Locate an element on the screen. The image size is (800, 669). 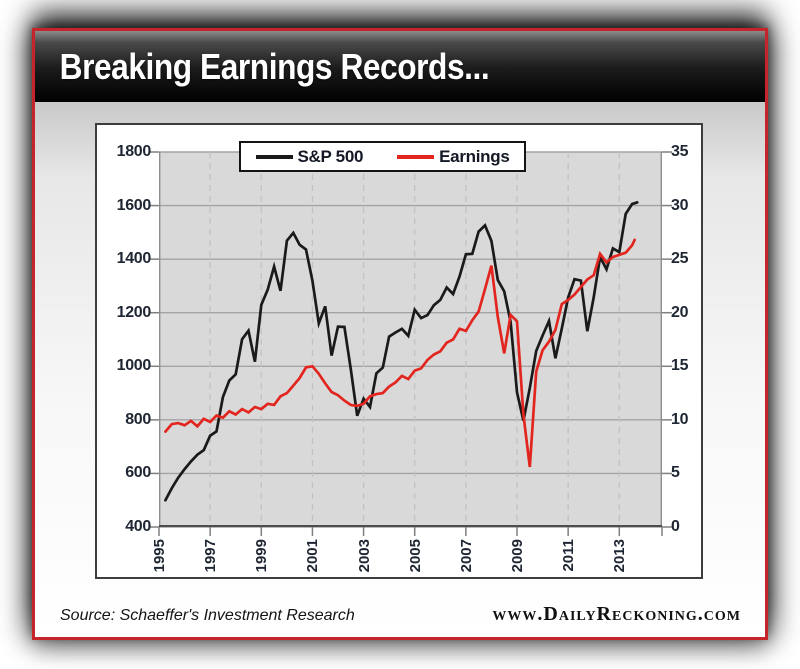
y-axis-label-right: 10 is located at coordinates (680, 419).